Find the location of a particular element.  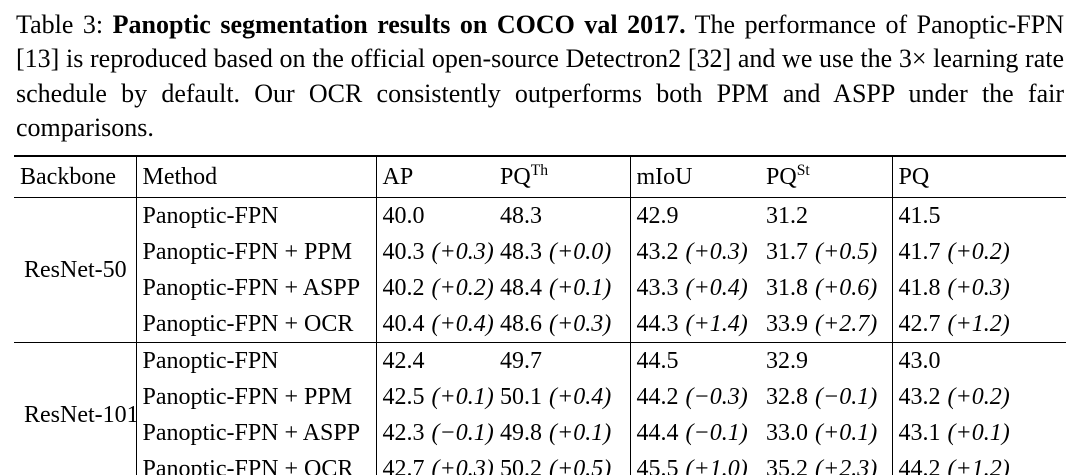

pq-cell: 43.2 (+0.2) is located at coordinates (978, 397).